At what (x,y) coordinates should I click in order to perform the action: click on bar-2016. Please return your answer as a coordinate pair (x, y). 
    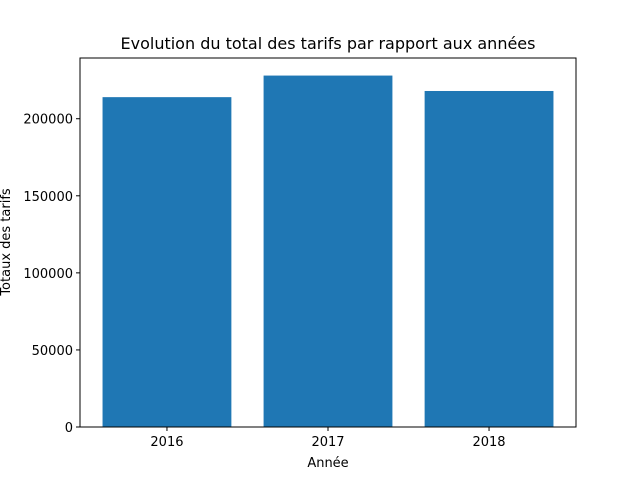
    Looking at the image, I should click on (167, 262).